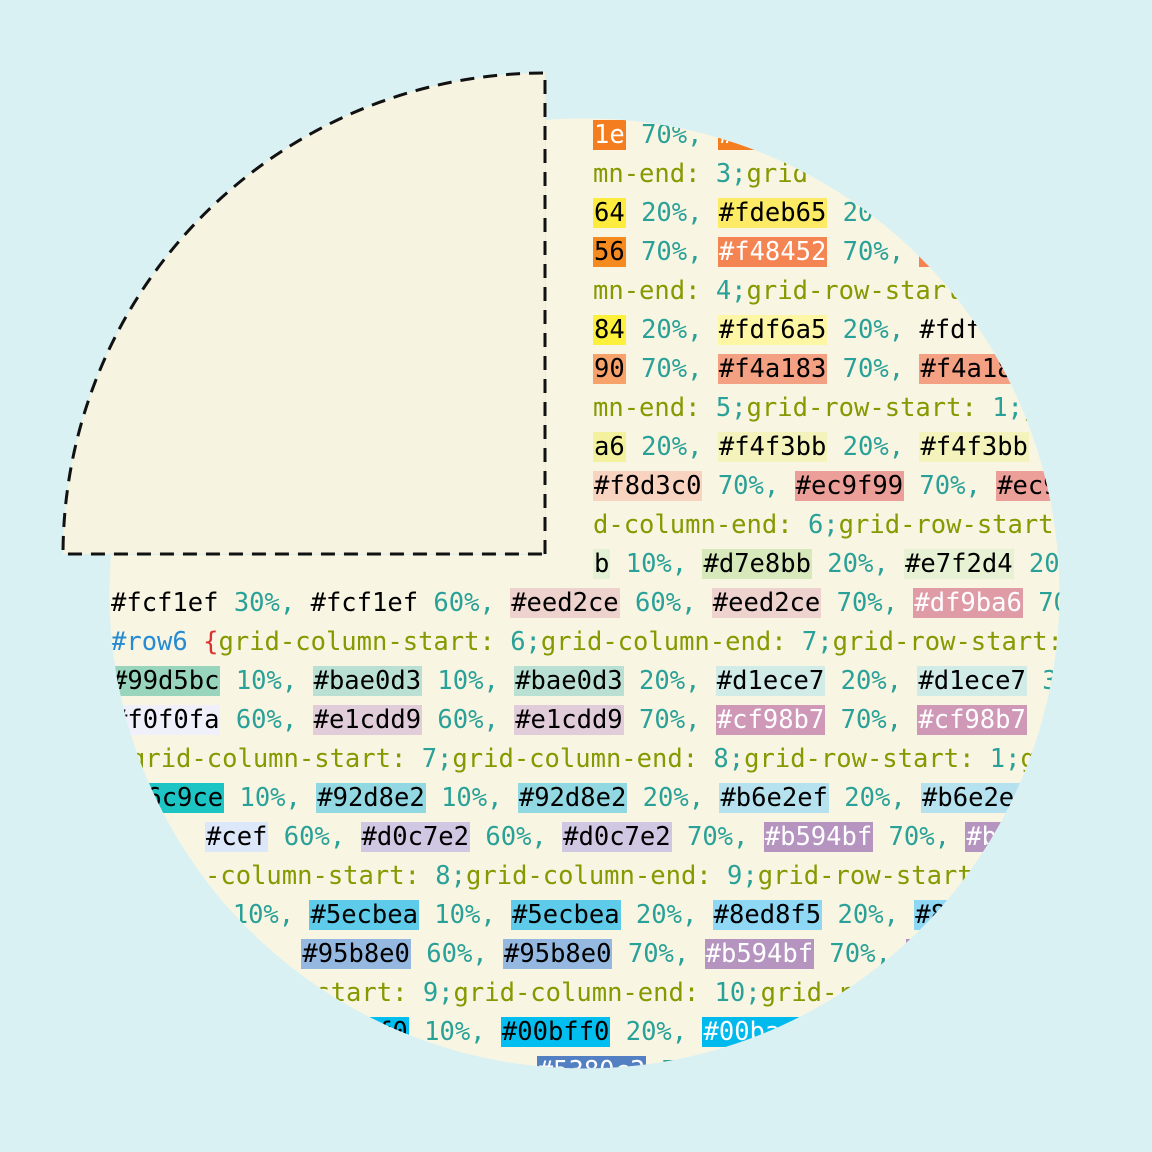  I want to click on color-swatch-token: 84, so click(609, 330).